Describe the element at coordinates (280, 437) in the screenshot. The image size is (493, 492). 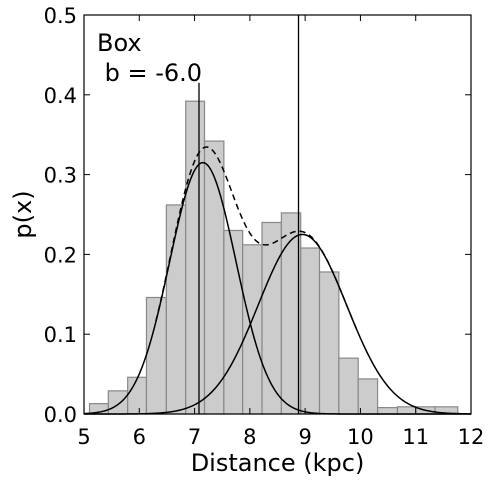
I see `x-tick-labels: 5 6 7 8 9 10 11 12` at that location.